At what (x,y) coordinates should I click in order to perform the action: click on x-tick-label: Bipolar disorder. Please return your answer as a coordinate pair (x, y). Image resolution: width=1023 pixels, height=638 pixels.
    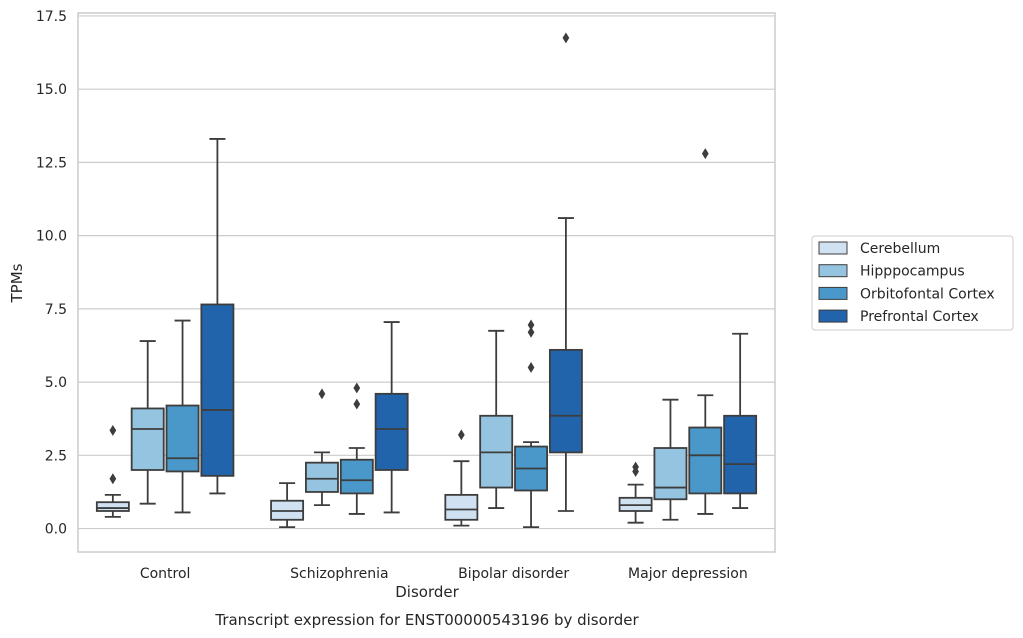
    Looking at the image, I should click on (513, 574).